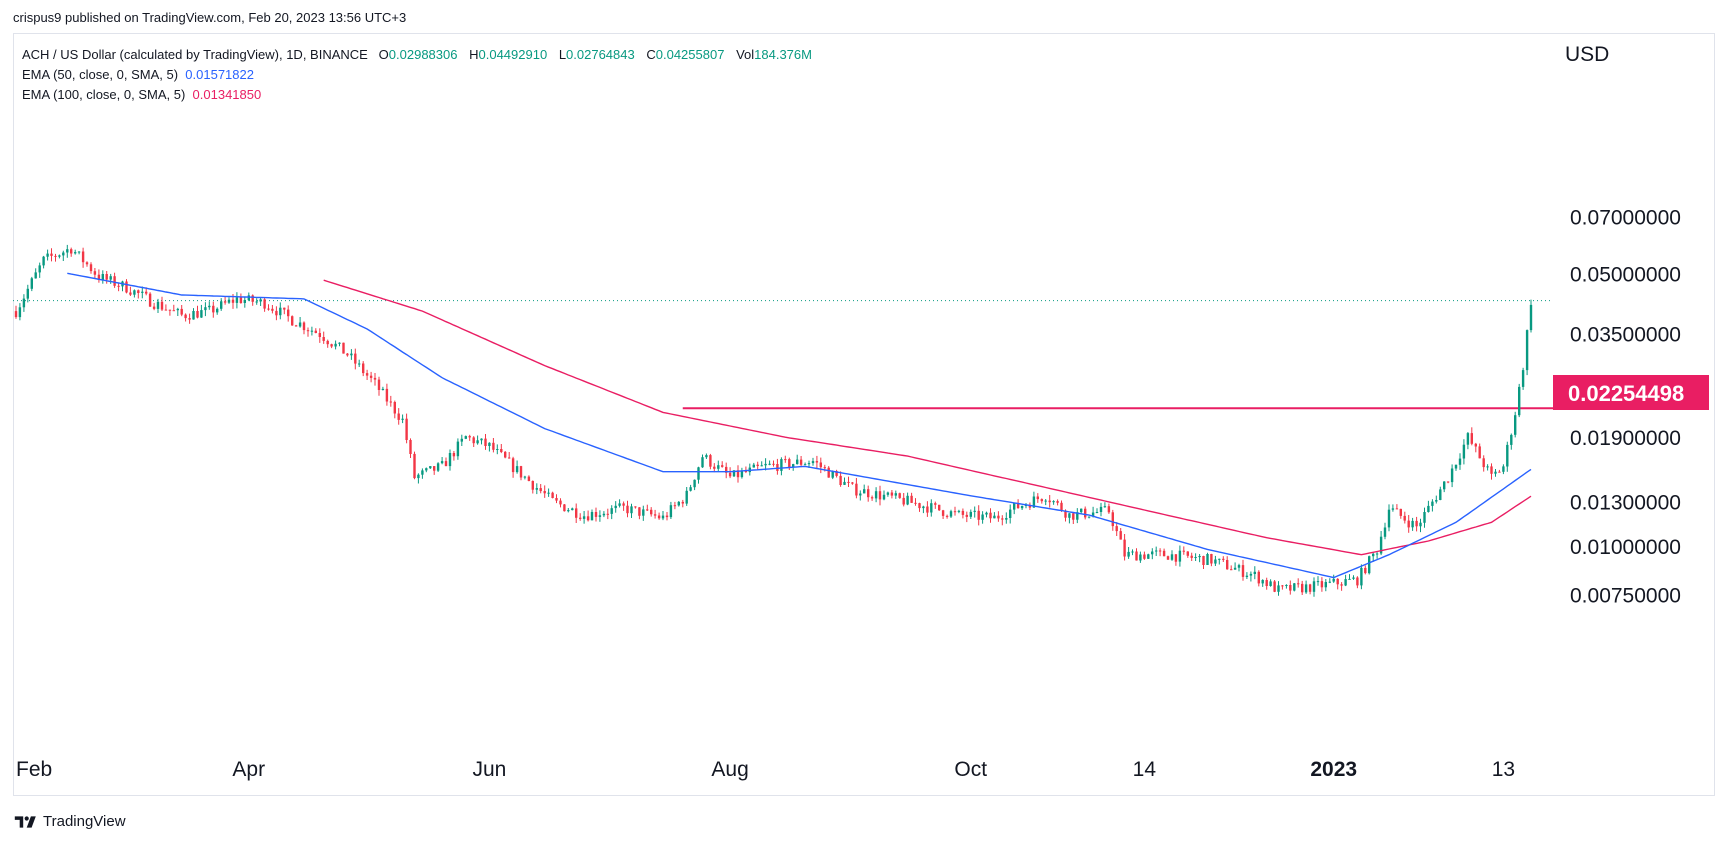 Image resolution: width=1728 pixels, height=843 pixels. Describe the element at coordinates (421, 95) in the screenshot. I see `ema100-row: EMA (100, close, 0, SMA, 5) 0.01341850` at that location.